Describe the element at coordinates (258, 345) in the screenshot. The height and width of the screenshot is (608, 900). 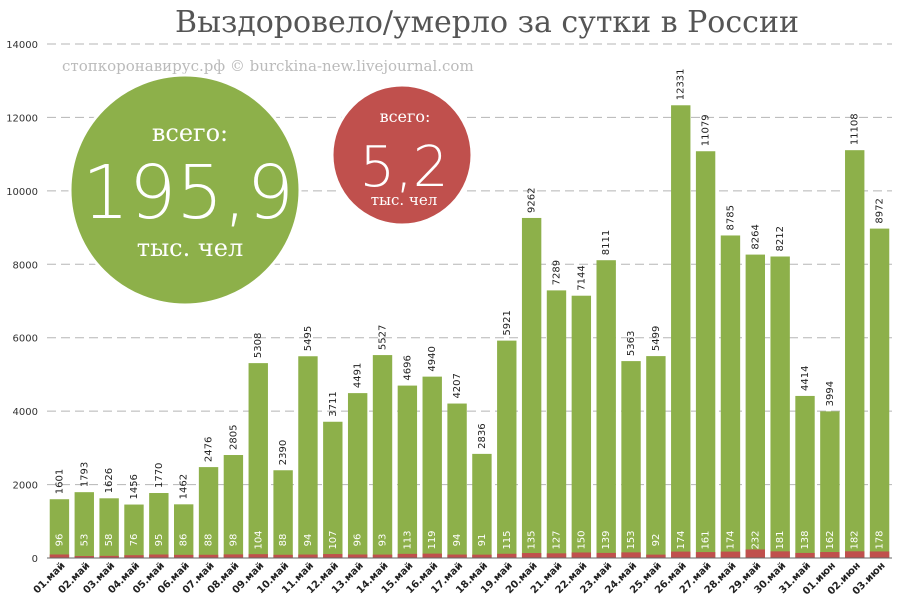
I see `recovered-value-label: 5308` at that location.